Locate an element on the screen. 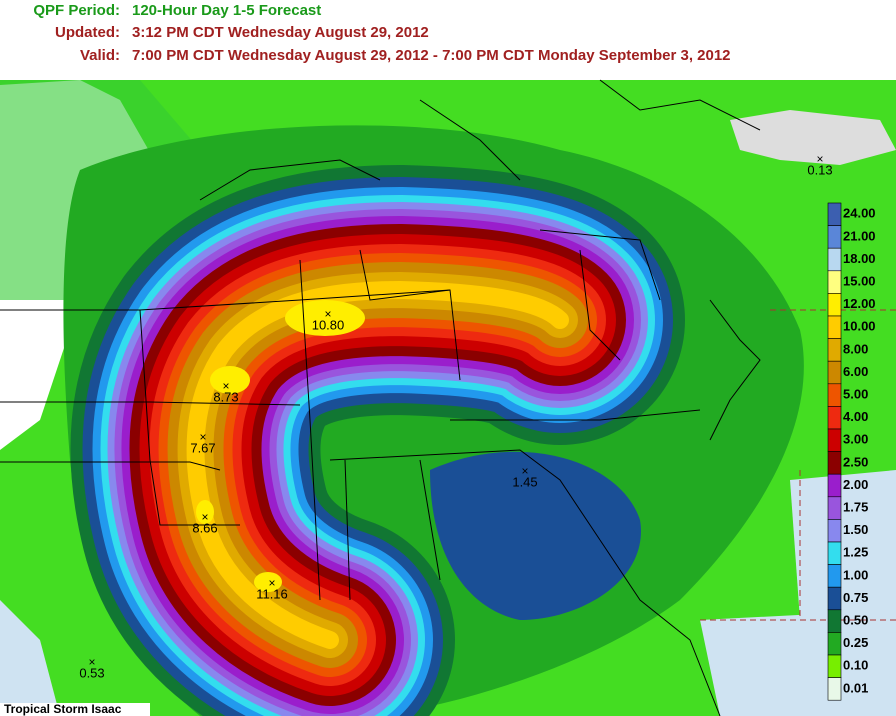 The image size is (896, 716). legend-label: 18.00 is located at coordinates (859, 258).